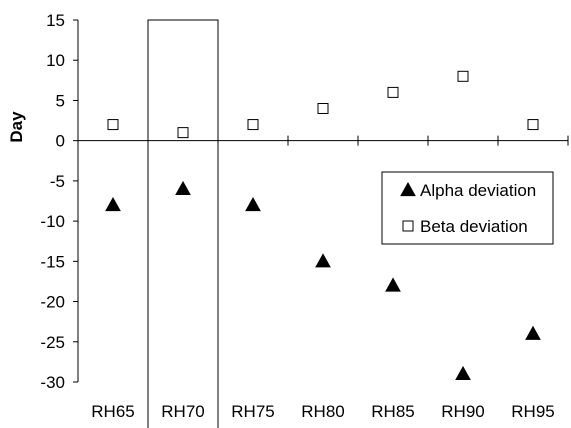  I want to click on legend-alpha-marker, so click(408, 189).